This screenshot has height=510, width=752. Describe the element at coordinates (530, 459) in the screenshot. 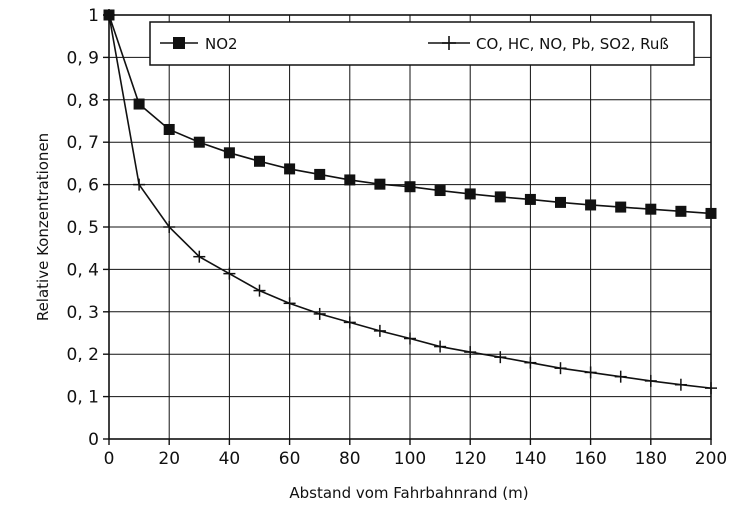

I see `x-tick-label-7: 140` at that location.